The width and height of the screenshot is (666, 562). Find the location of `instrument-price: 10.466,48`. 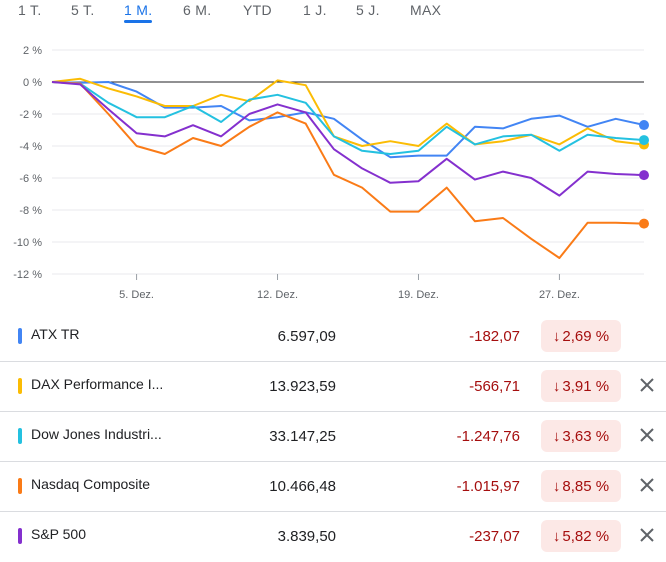

instrument-price: 10.466,48 is located at coordinates (302, 486).